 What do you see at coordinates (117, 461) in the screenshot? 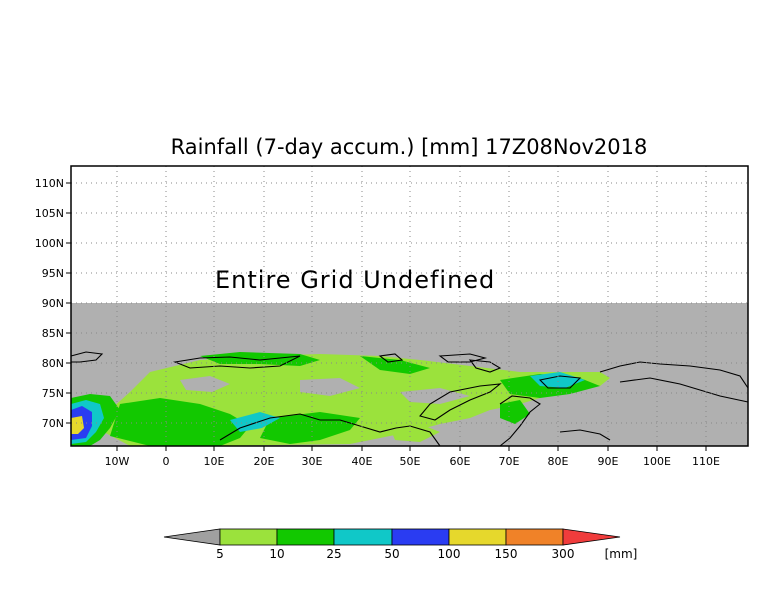
I see `lon-tick-label: 10W` at bounding box center [117, 461].